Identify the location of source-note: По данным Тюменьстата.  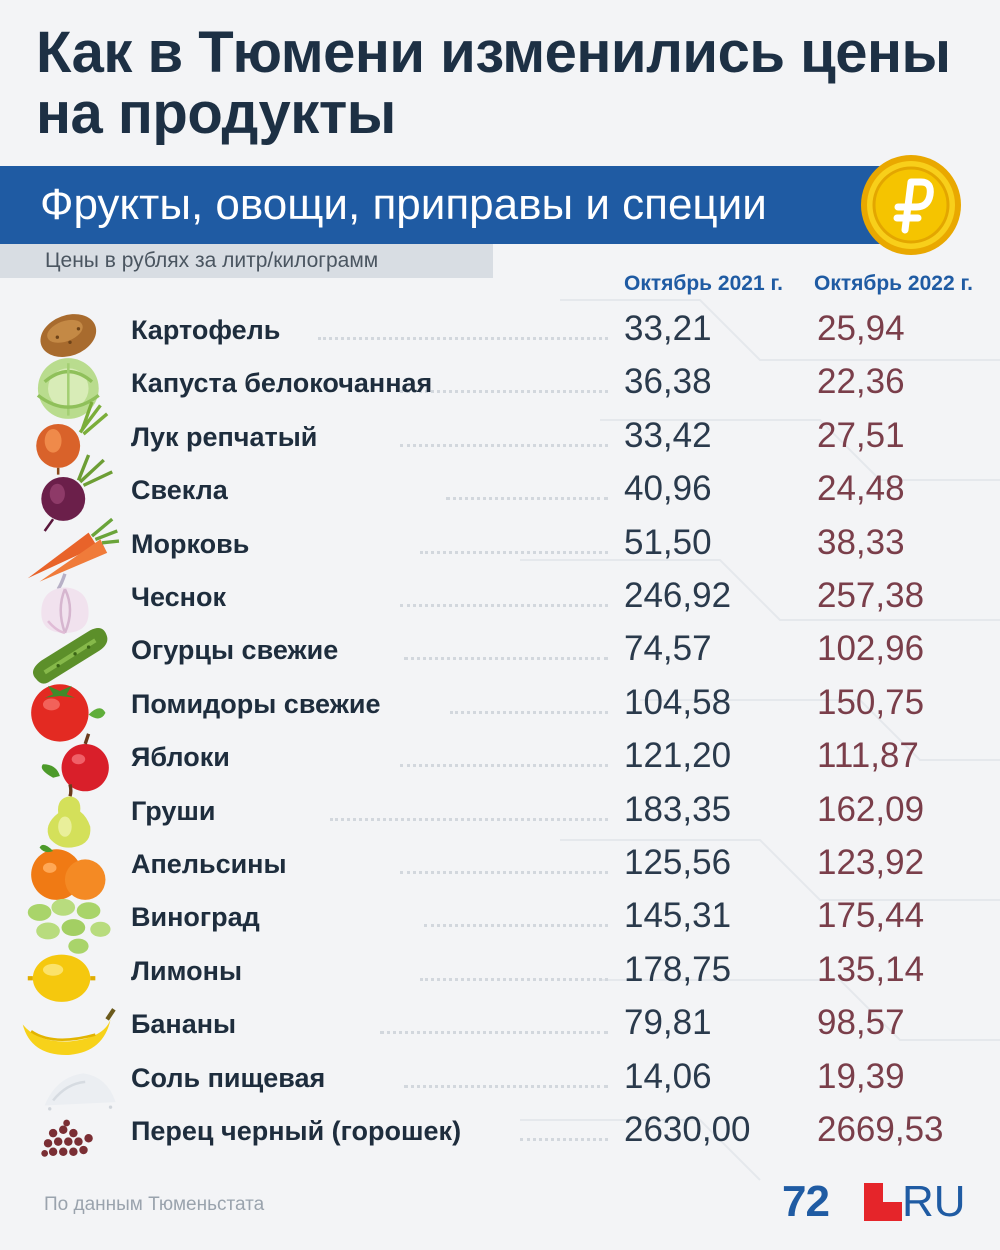
(154, 1204).